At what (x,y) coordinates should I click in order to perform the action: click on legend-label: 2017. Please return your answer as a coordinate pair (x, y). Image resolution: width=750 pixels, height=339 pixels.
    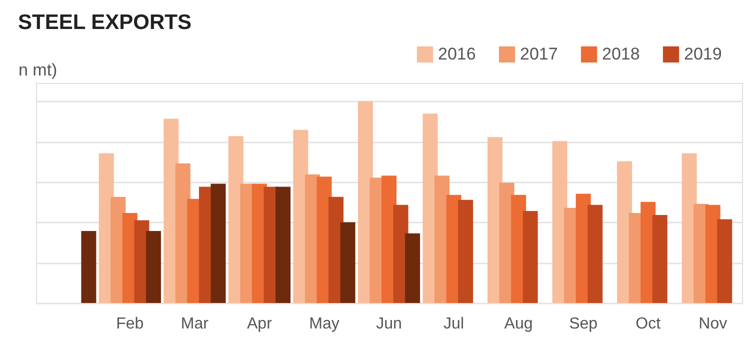
    Looking at the image, I should click on (539, 54).